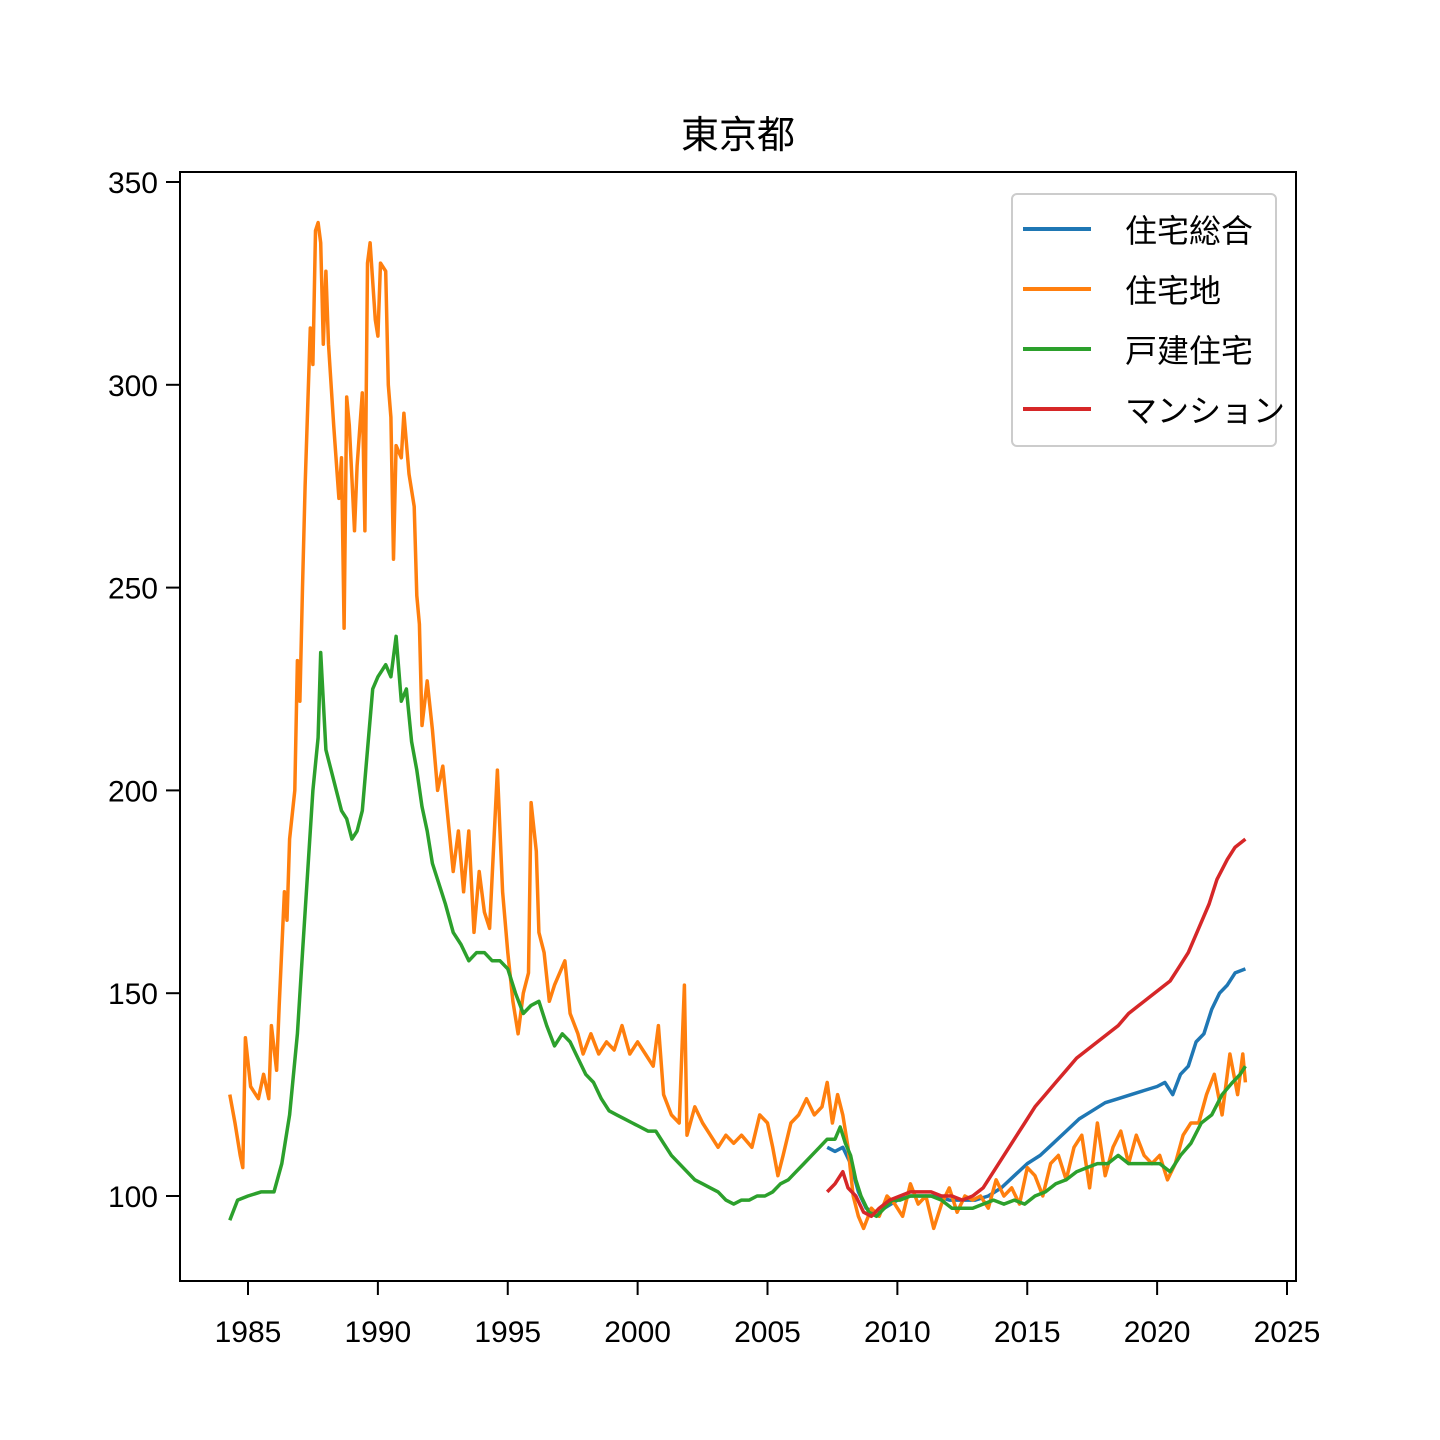 Image resolution: width=1440 pixels, height=1440 pixels. Describe the element at coordinates (1157, 1332) in the screenshot. I see `x-tick-label: 2020` at that location.